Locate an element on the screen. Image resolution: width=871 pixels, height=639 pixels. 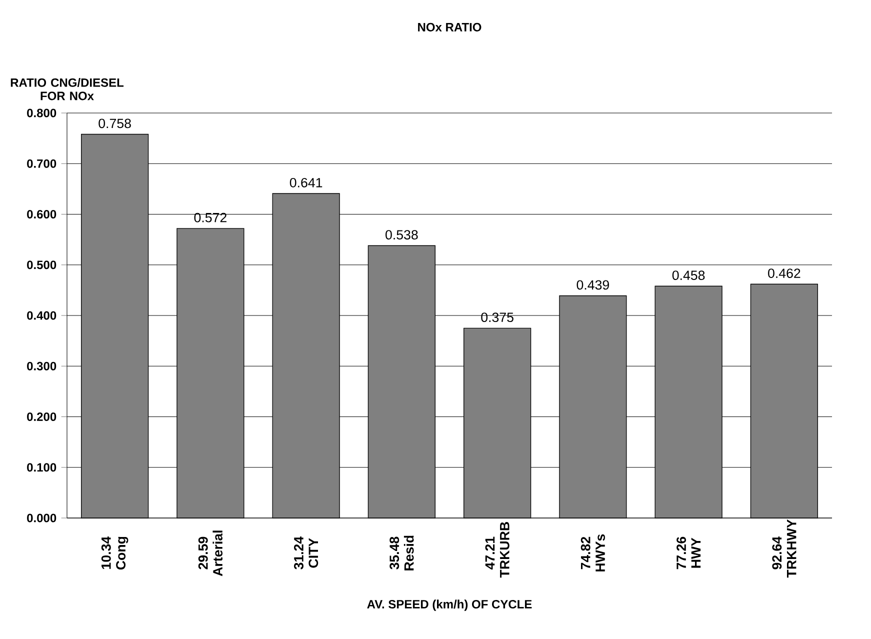
data-label: 0.458 is located at coordinates (688, 275).